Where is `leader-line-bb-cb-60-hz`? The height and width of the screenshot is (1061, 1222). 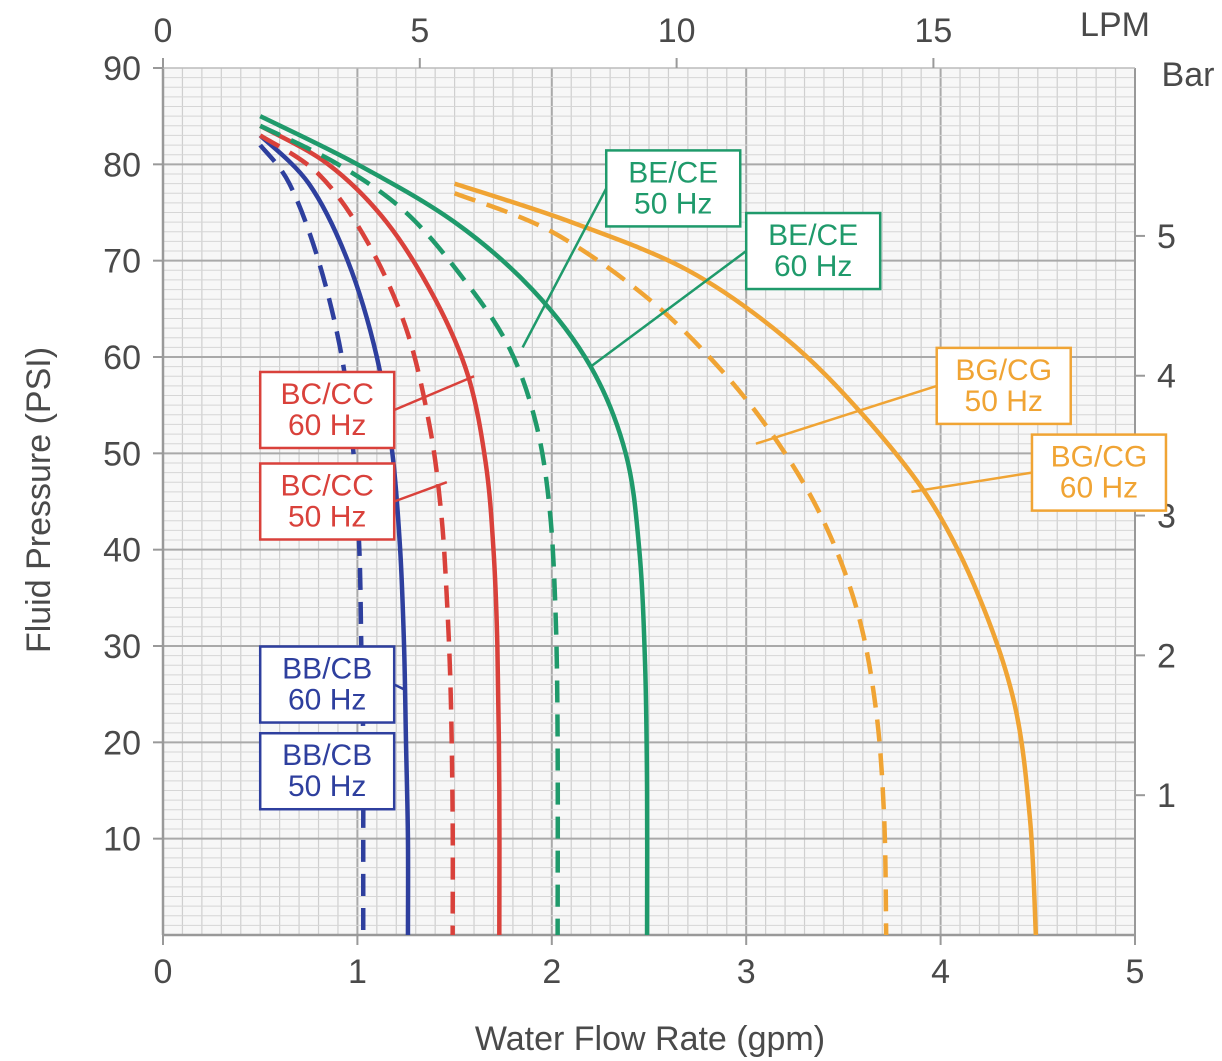 leader-line-bb-cb-60-hz is located at coordinates (399, 687).